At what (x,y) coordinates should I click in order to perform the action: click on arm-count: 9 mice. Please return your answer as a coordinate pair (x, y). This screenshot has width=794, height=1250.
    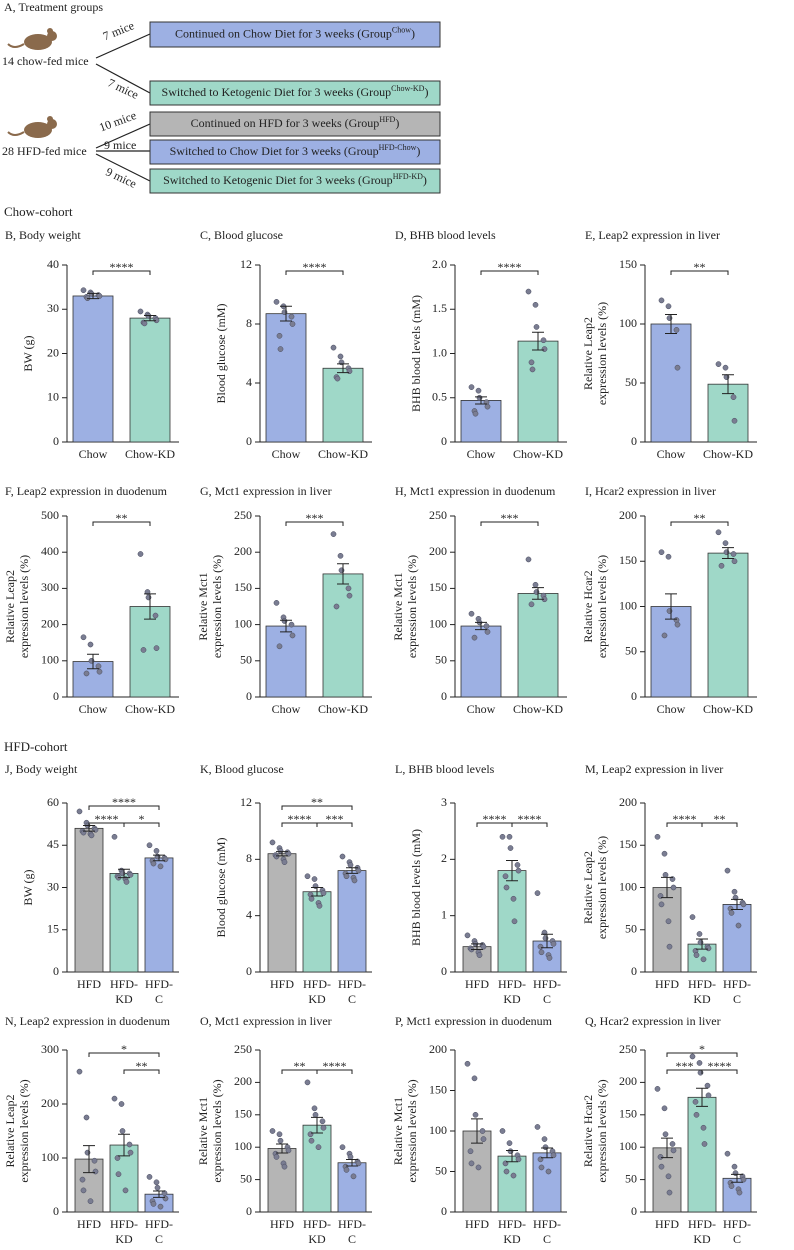
    Looking at the image, I should click on (121, 178).